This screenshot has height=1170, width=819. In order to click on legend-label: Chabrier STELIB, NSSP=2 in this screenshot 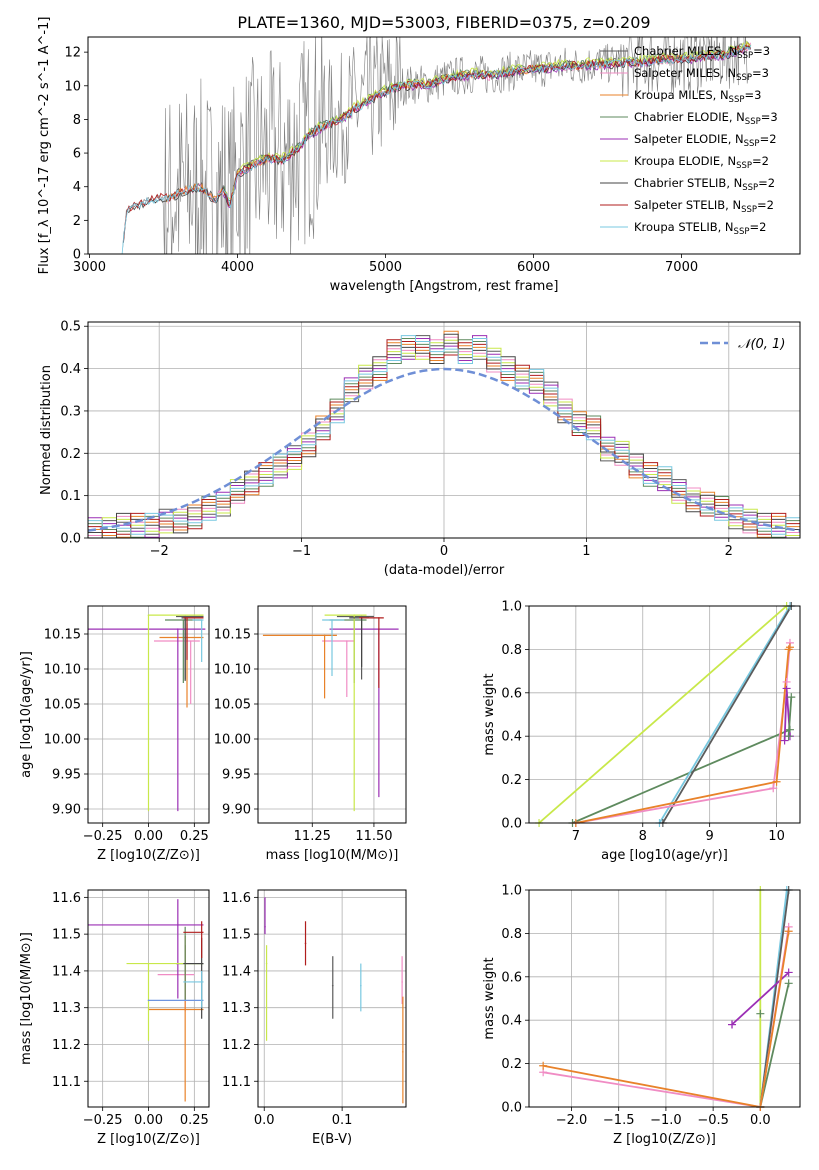, I will do `click(704, 184)`.